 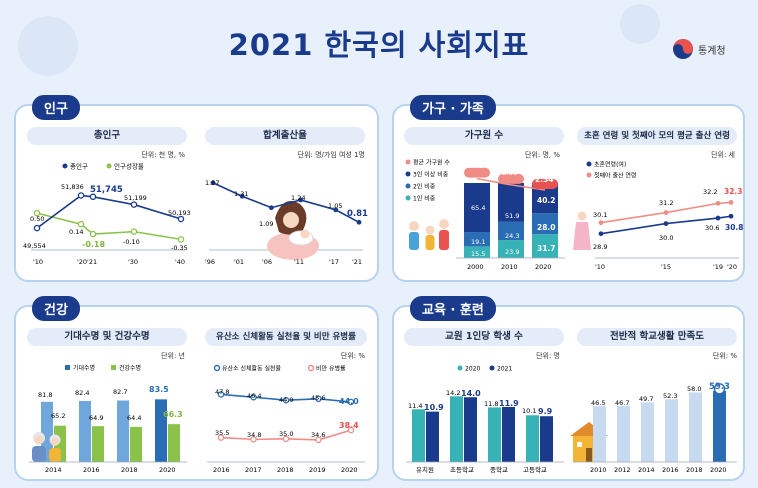 I want to click on data-label: 19.1, so click(x=478, y=242).